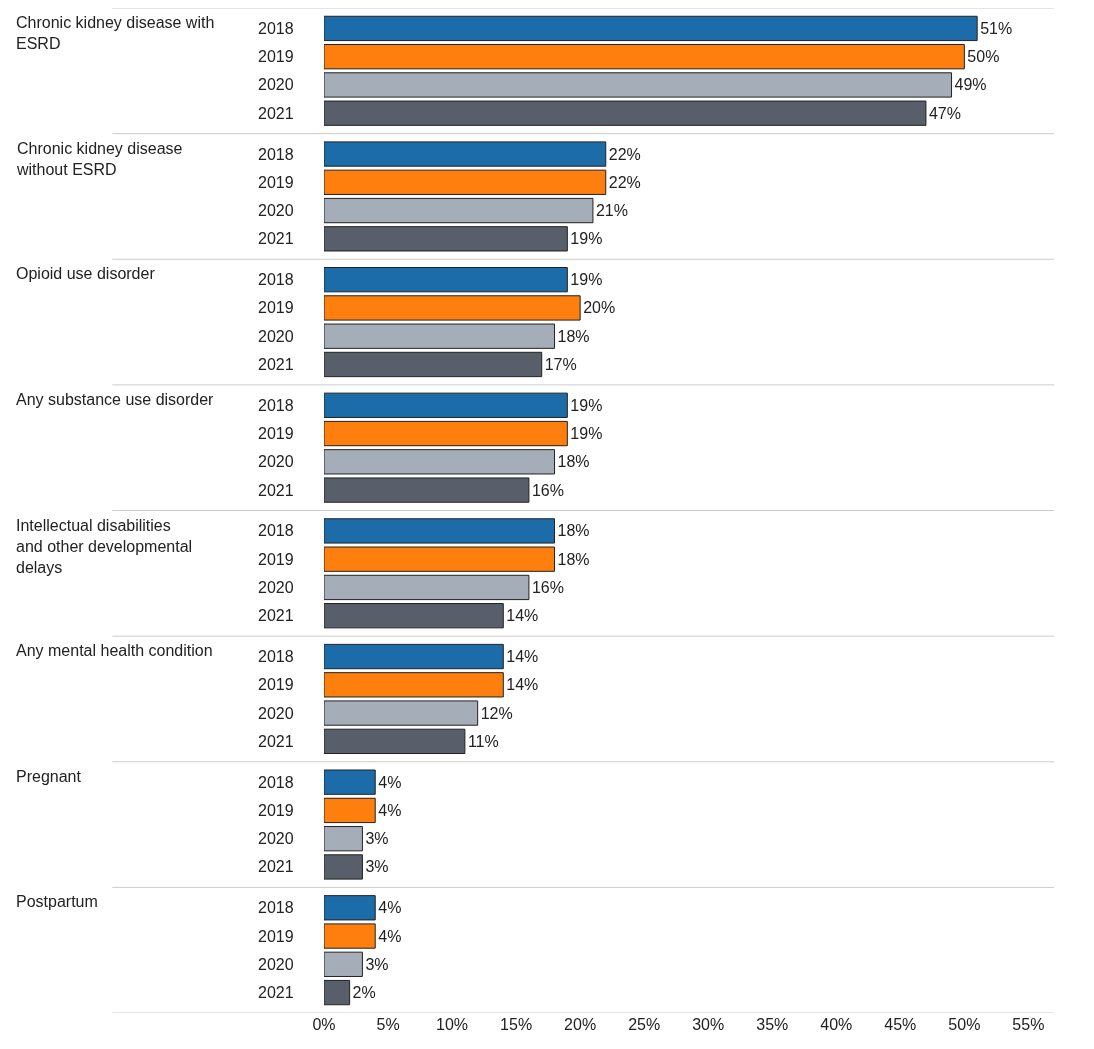 The height and width of the screenshot is (1049, 1094). Describe the element at coordinates (496, 713) in the screenshot. I see `data-label: 12%` at that location.